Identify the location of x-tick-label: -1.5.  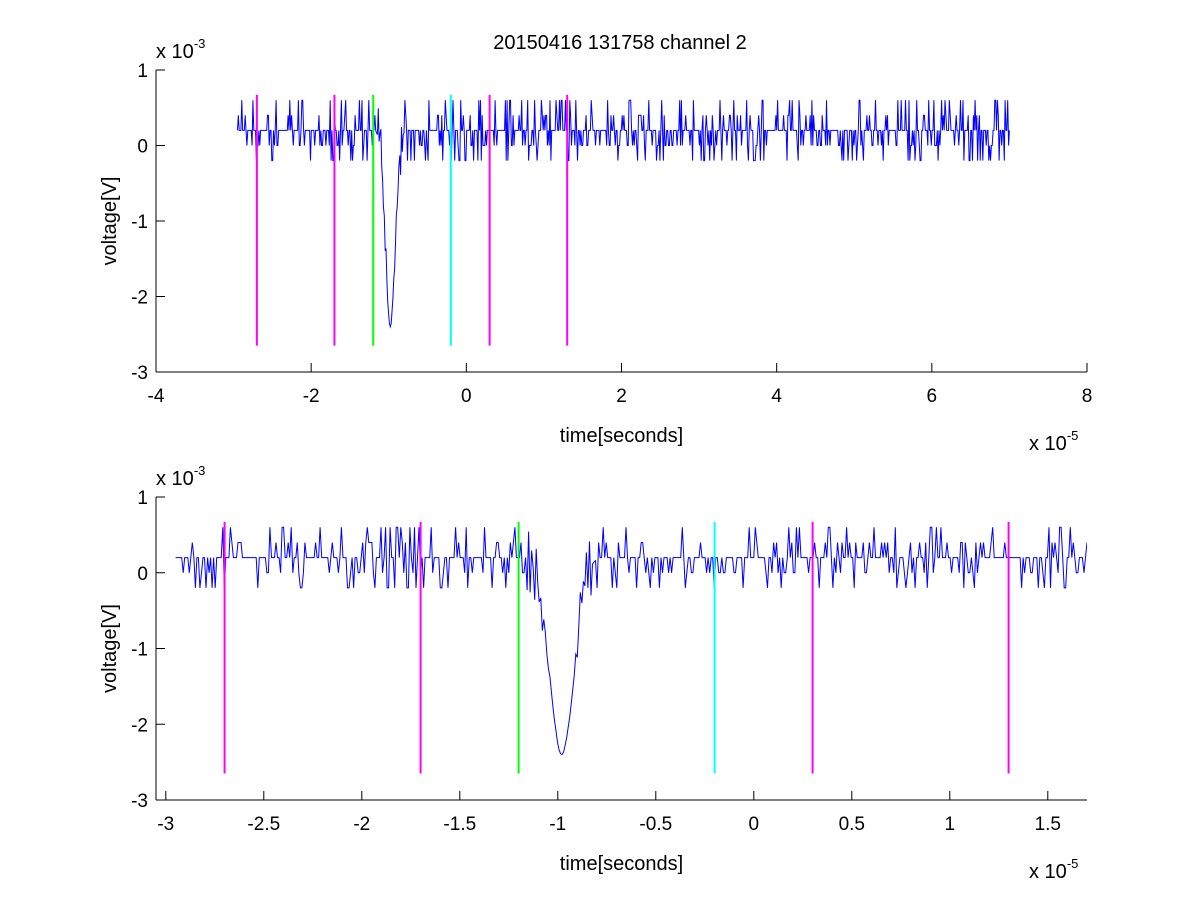
(459, 824).